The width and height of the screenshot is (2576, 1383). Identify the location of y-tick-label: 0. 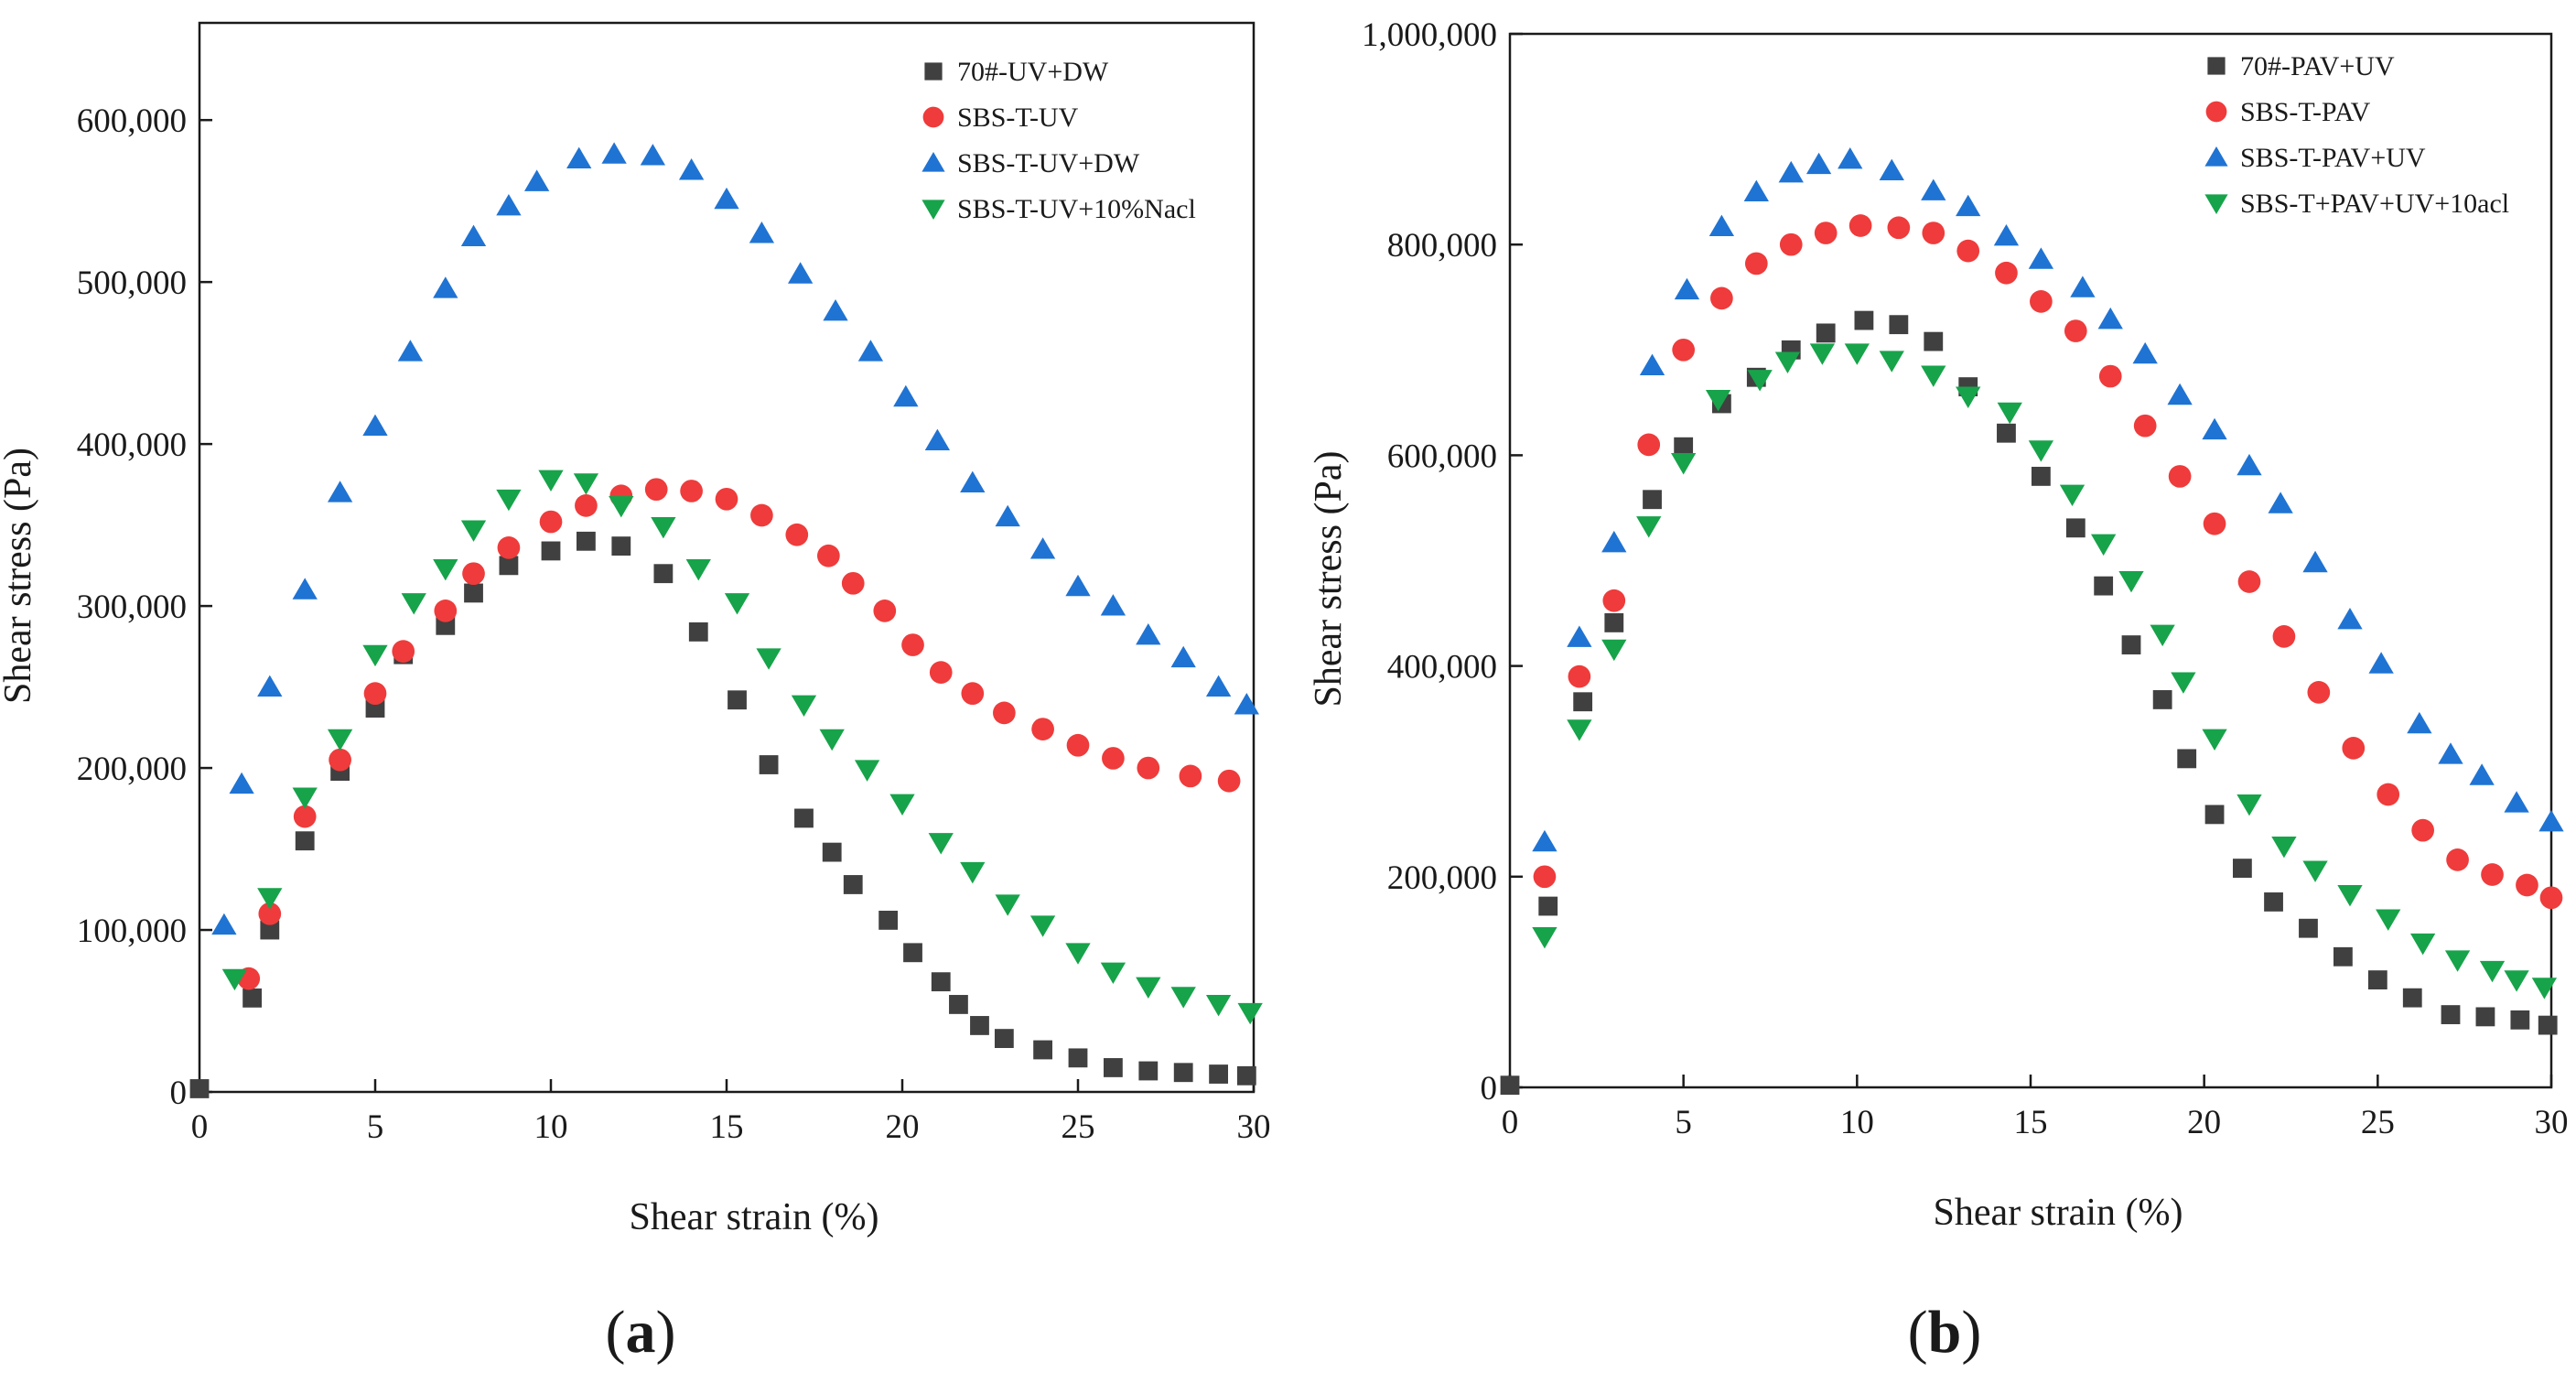
(1489, 1088).